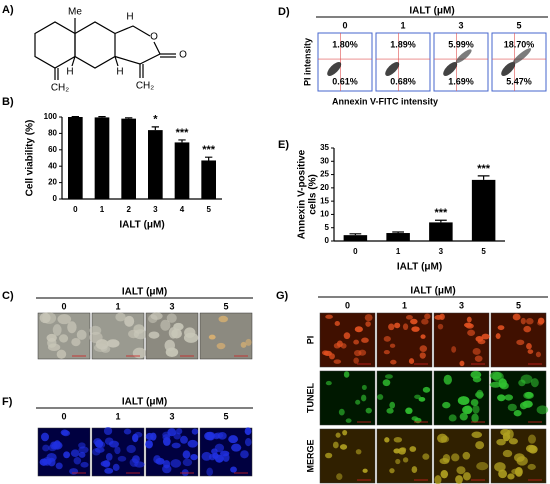 The height and width of the screenshot is (484, 550). What do you see at coordinates (75, 12) in the screenshot?
I see `atom-label: Me` at bounding box center [75, 12].